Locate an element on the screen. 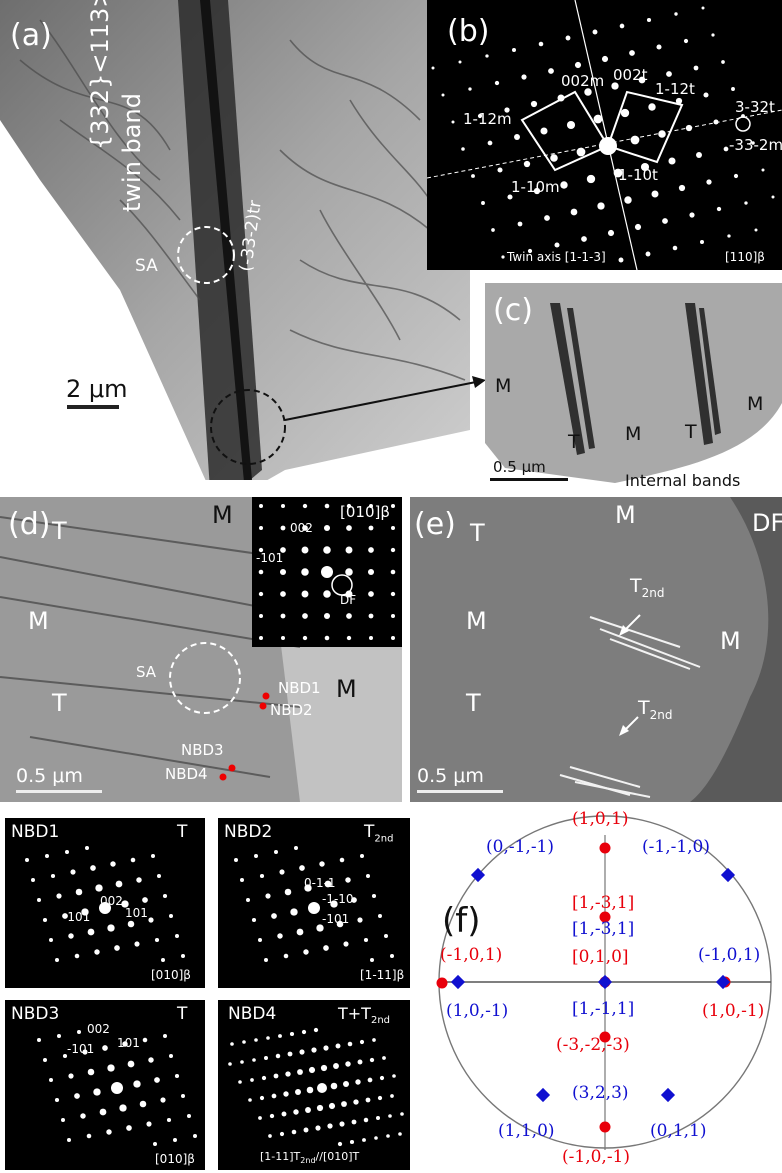  nbd2-title: NBD2 is located at coordinates (248, 832).